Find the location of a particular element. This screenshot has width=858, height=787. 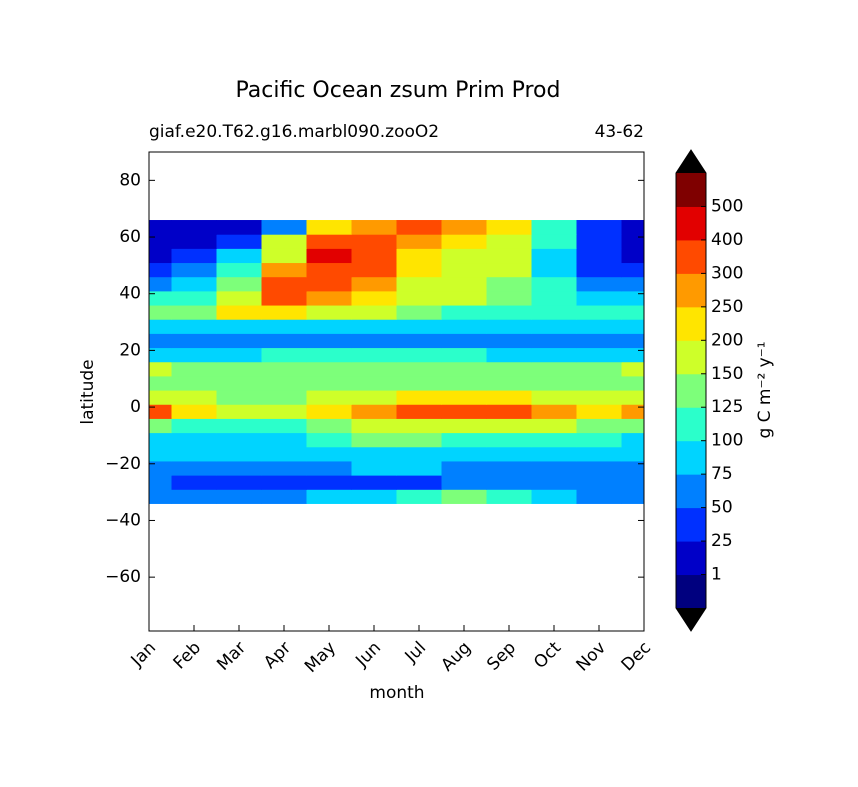

x-axis-label: month is located at coordinates (396, 693).